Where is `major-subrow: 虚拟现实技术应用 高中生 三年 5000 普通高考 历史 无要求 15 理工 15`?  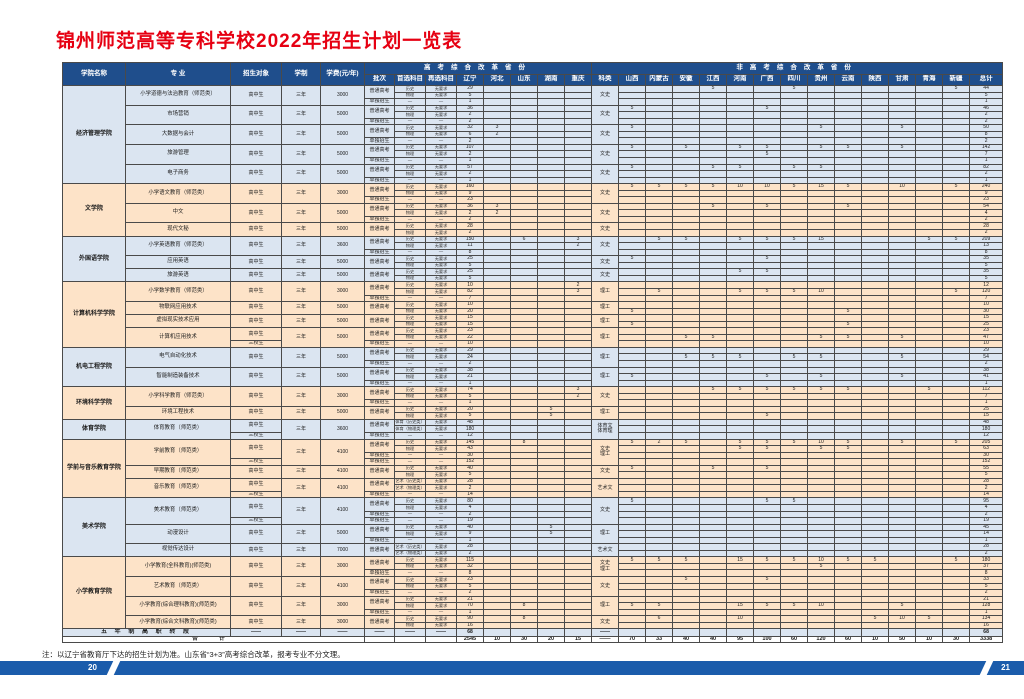
major-subrow: 虚拟现实技术应用 高中生 三年 5000 普通高考 历史 无要求 15 理工 15 is located at coordinates (533, 321).